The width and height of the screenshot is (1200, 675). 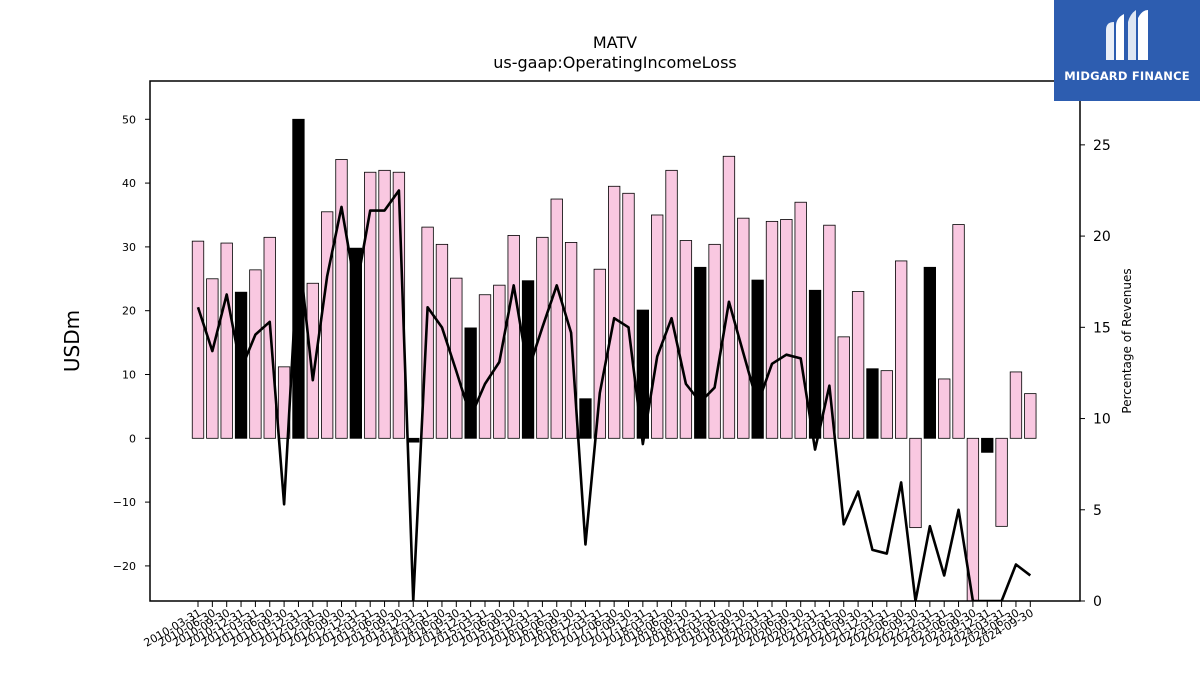 I want to click on y2-tick-label: 5, so click(x=1097, y=511).